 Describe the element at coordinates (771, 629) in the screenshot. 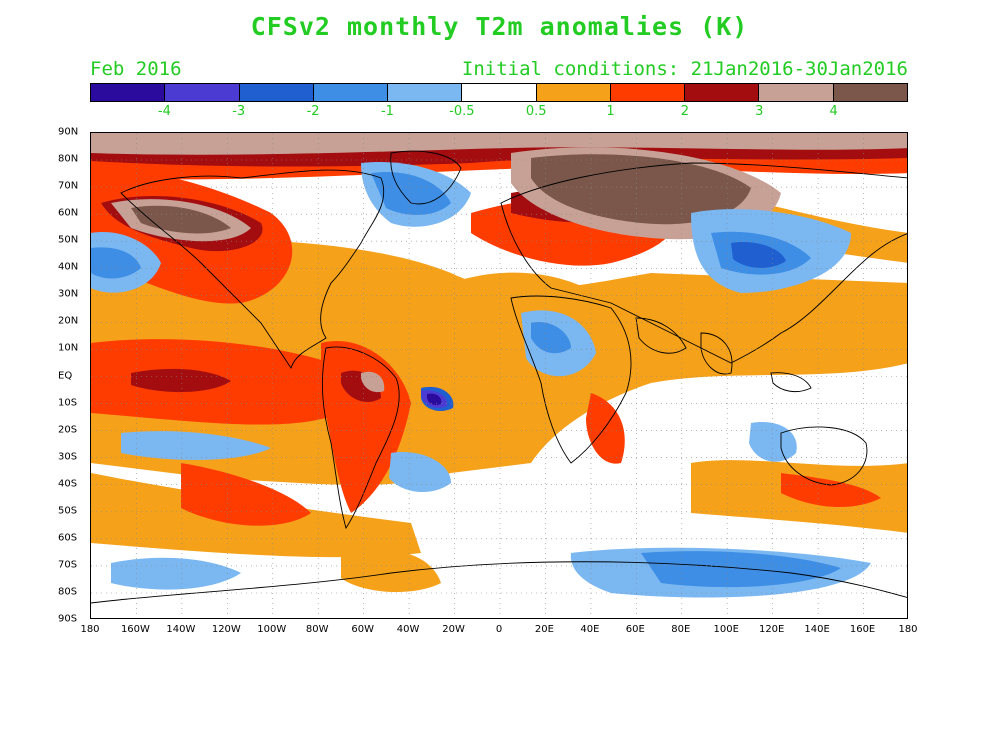

I see `longitude-tick-label: 120E` at that location.